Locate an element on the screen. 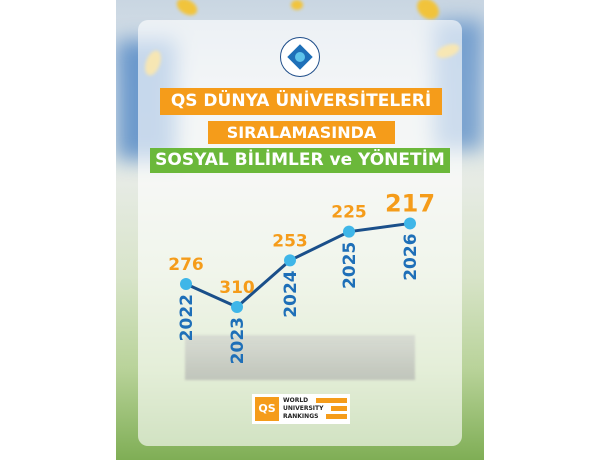 Image resolution: width=600 pixels, height=460 pixels. data-point-2024 is located at coordinates (290, 260).